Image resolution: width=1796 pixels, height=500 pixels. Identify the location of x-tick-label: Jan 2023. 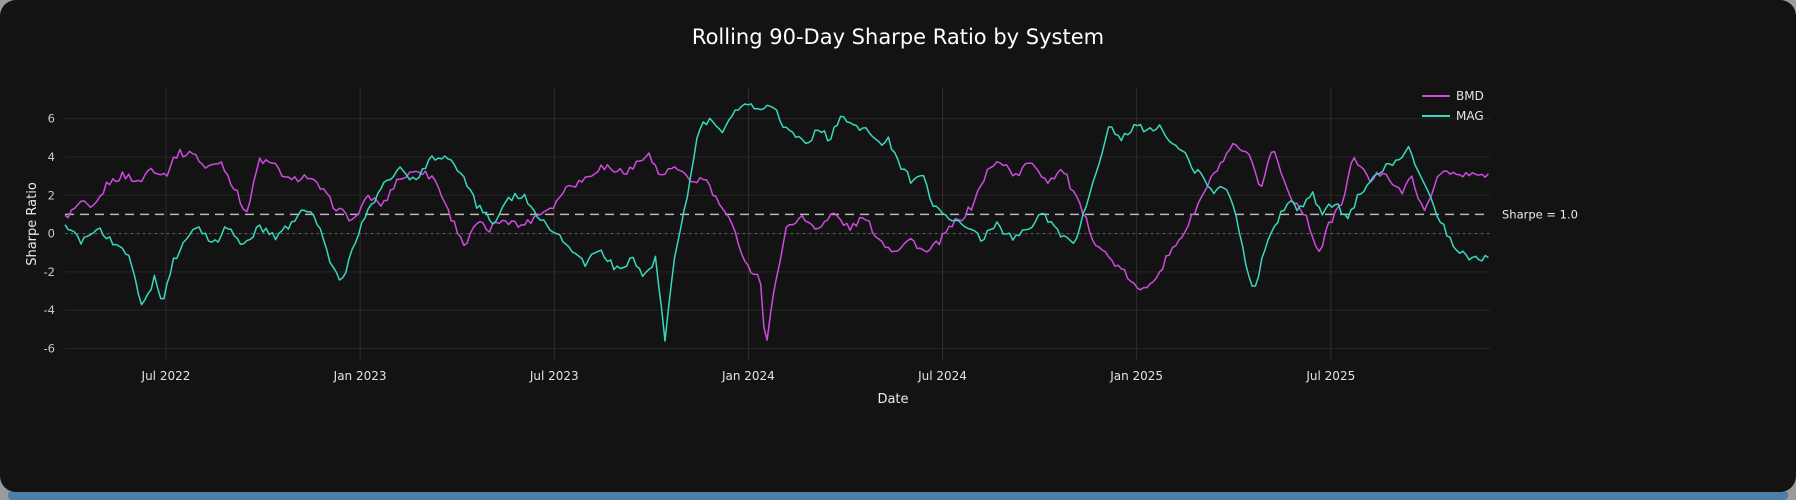
(360, 376).